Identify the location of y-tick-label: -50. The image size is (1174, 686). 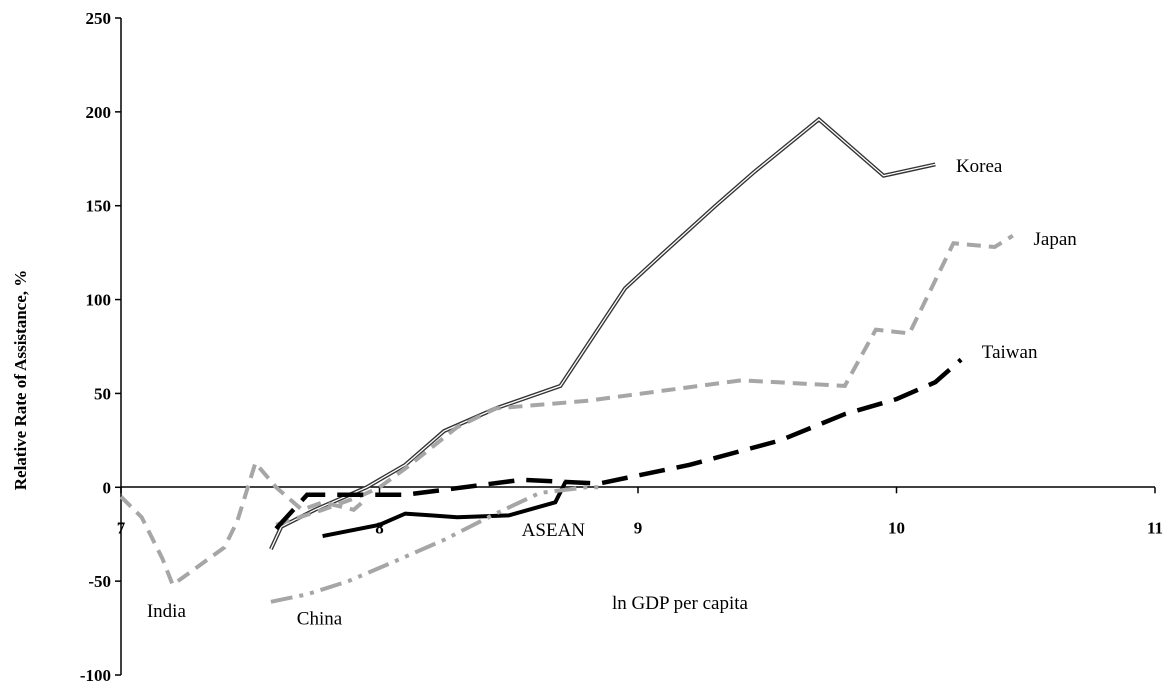
(99, 581).